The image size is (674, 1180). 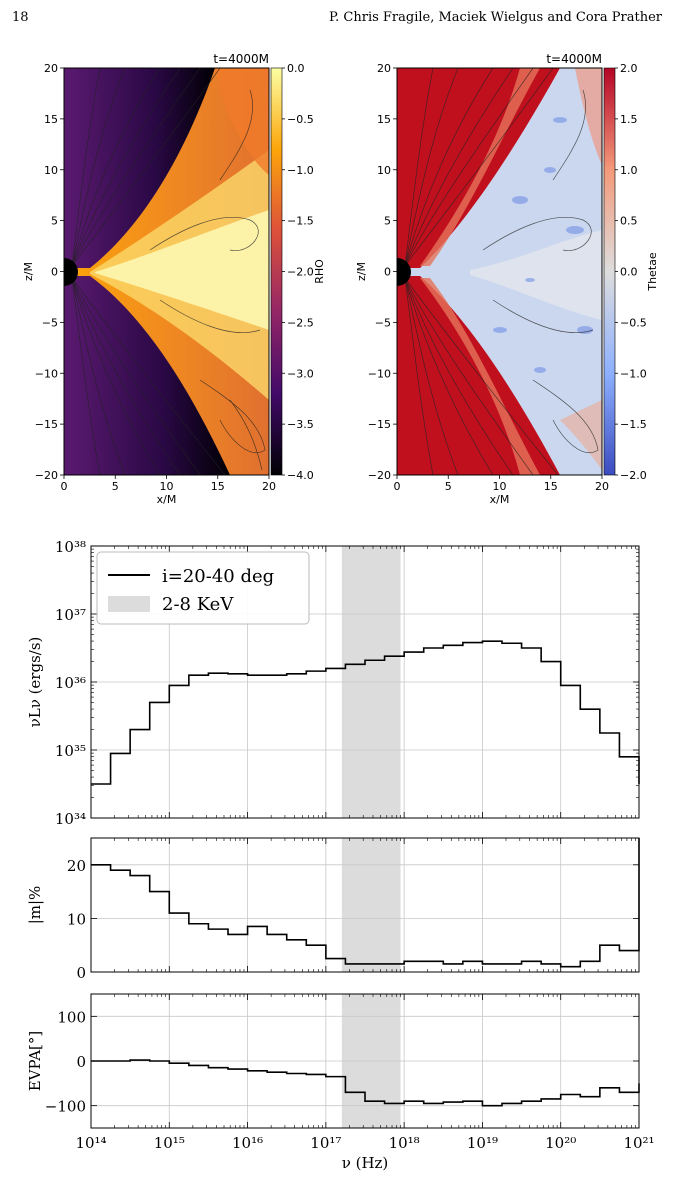 I want to click on energy-band, so click(x=371, y=905).